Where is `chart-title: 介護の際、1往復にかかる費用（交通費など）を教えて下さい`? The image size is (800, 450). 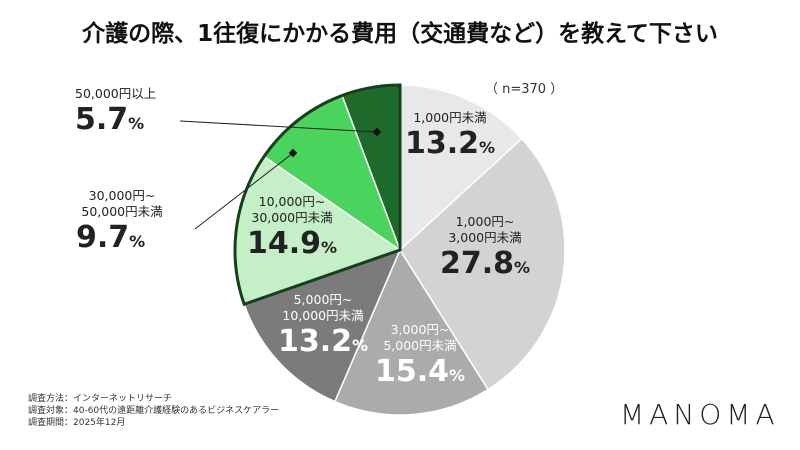
chart-title: 介護の際、1往復にかかる費用（交通費など）を教えて下さい is located at coordinates (400, 34).